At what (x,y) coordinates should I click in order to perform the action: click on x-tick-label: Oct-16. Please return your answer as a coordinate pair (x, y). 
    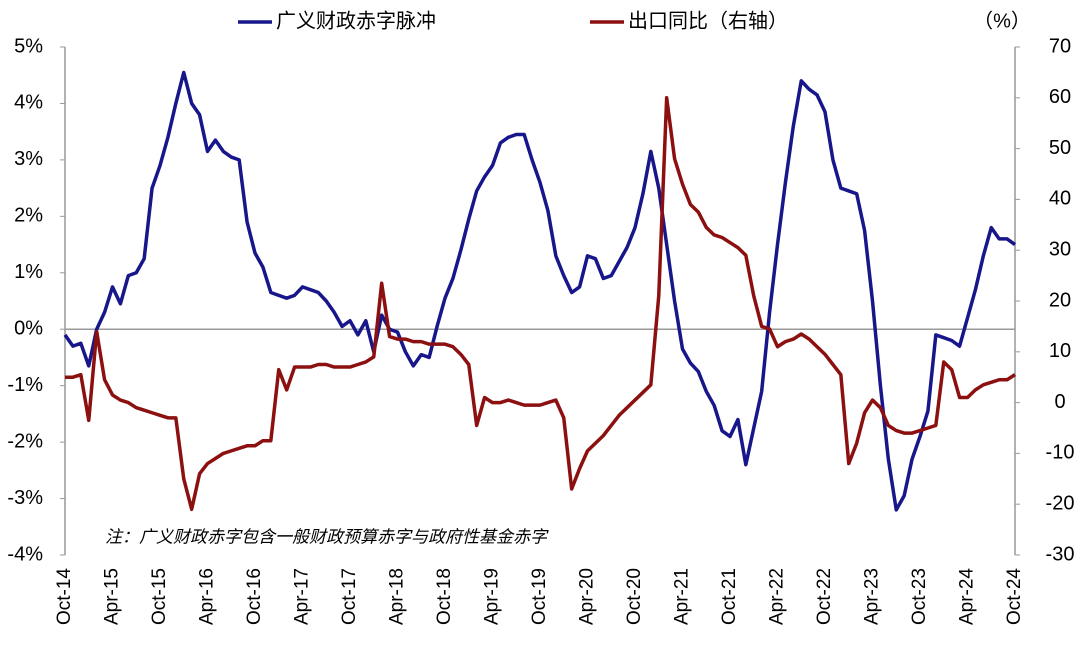
    Looking at the image, I should click on (254, 596).